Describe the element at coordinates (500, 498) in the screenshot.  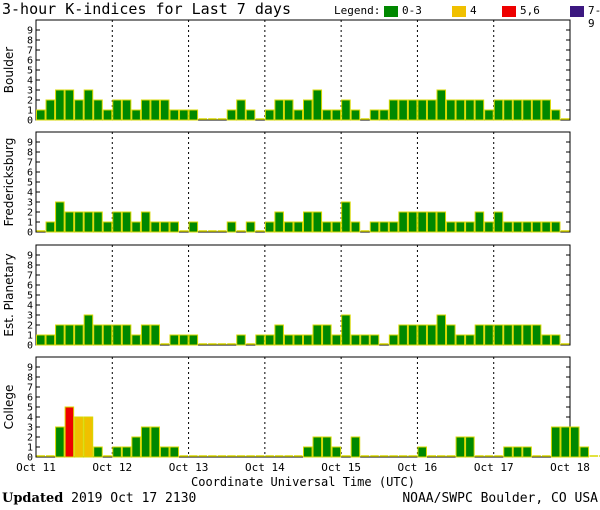
I see `credit-text: NOAA/SWPC Boulder, CO USA` at that location.